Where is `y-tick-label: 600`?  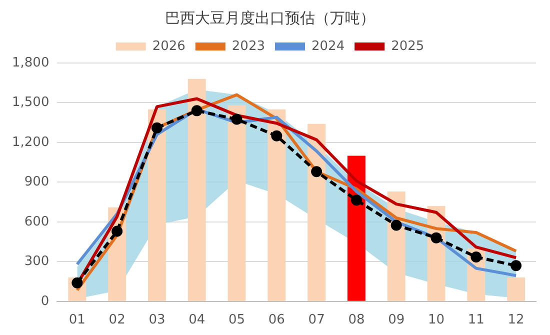 y-tick-label: 600 is located at coordinates (37, 222).